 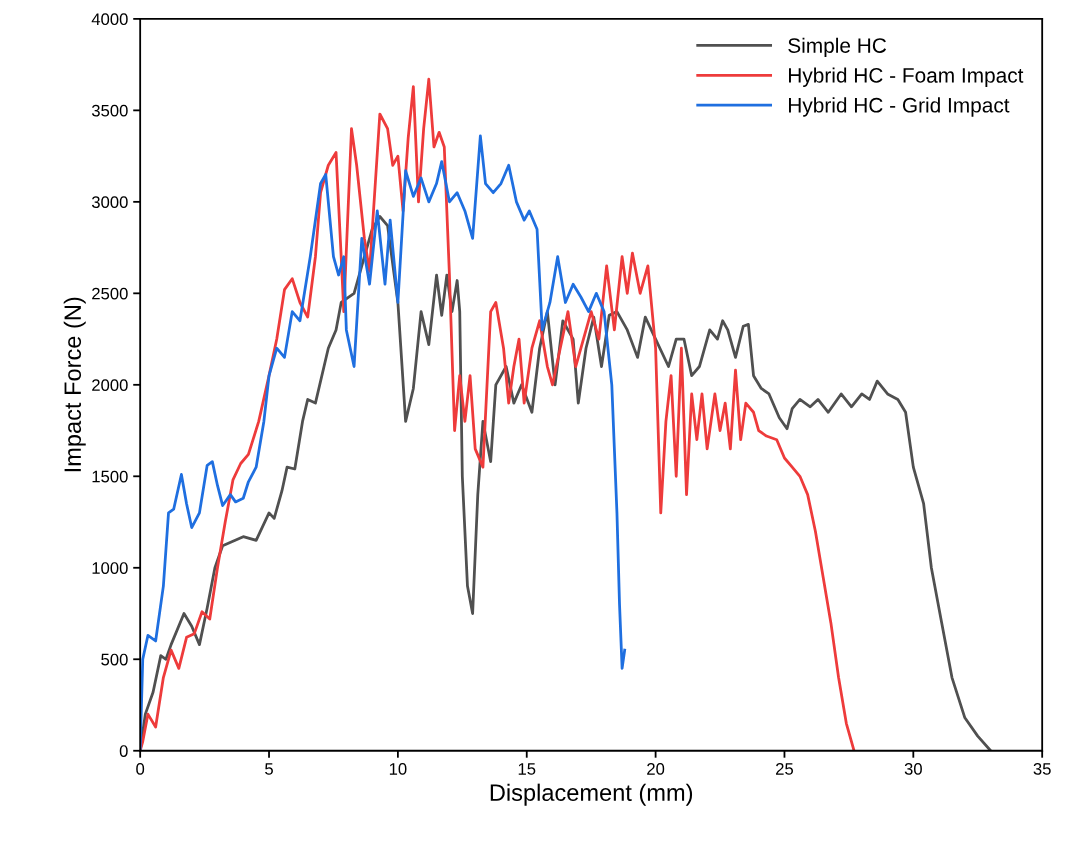 I want to click on y-tick-label: 2500, so click(x=110, y=293).